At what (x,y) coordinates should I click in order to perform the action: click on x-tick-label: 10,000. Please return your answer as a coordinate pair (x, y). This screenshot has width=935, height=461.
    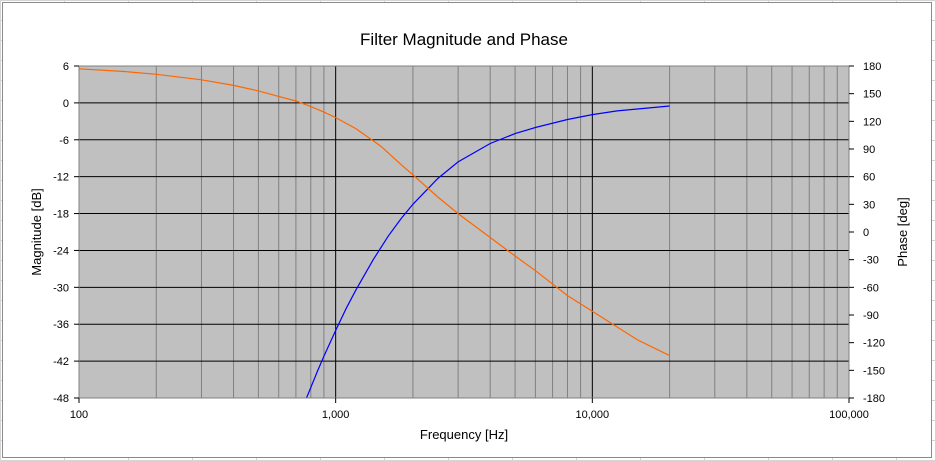
    Looking at the image, I should click on (593, 415).